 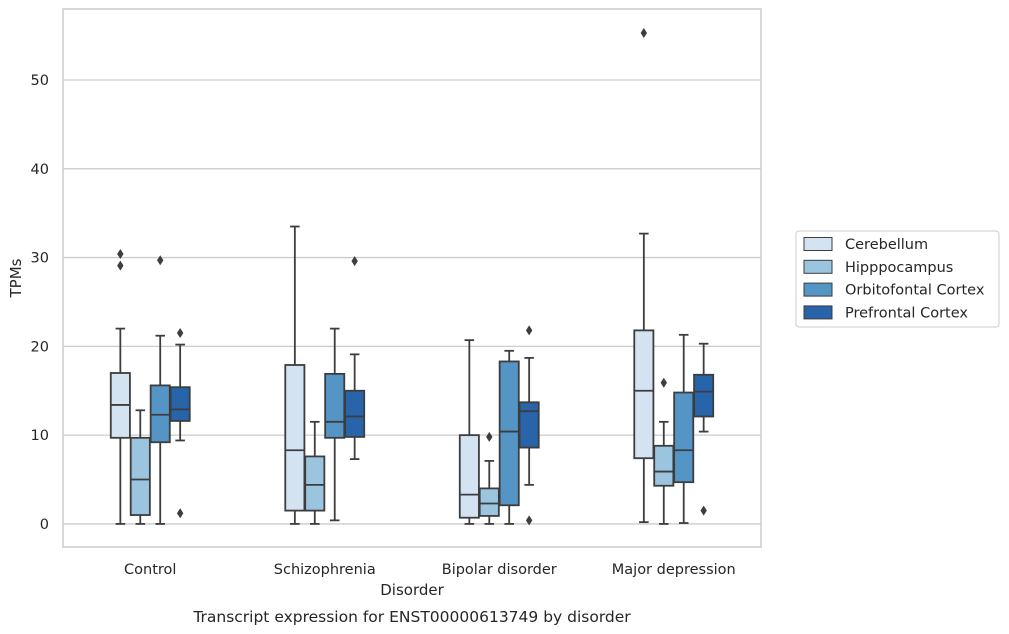 I want to click on y-tick-labels: 0 10 20 30 40 50, so click(x=40, y=303).